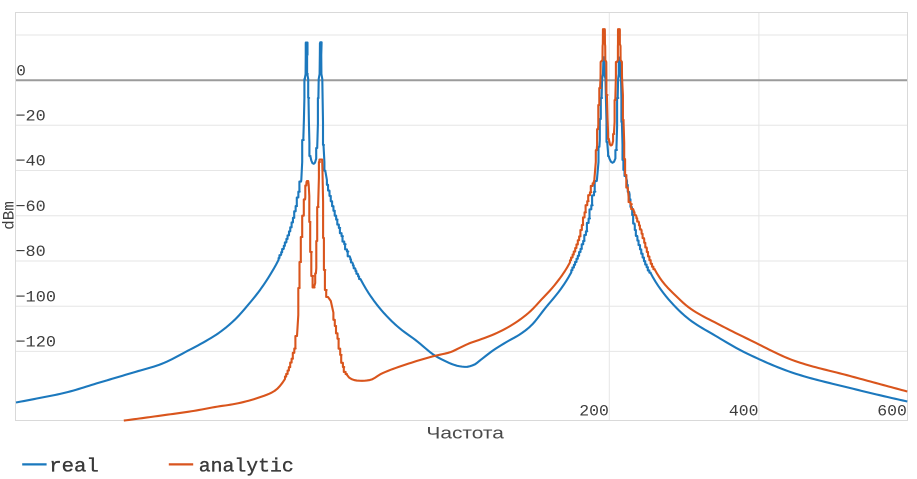 This screenshot has width=917, height=479. I want to click on svg-text: 0, so click(21, 71).